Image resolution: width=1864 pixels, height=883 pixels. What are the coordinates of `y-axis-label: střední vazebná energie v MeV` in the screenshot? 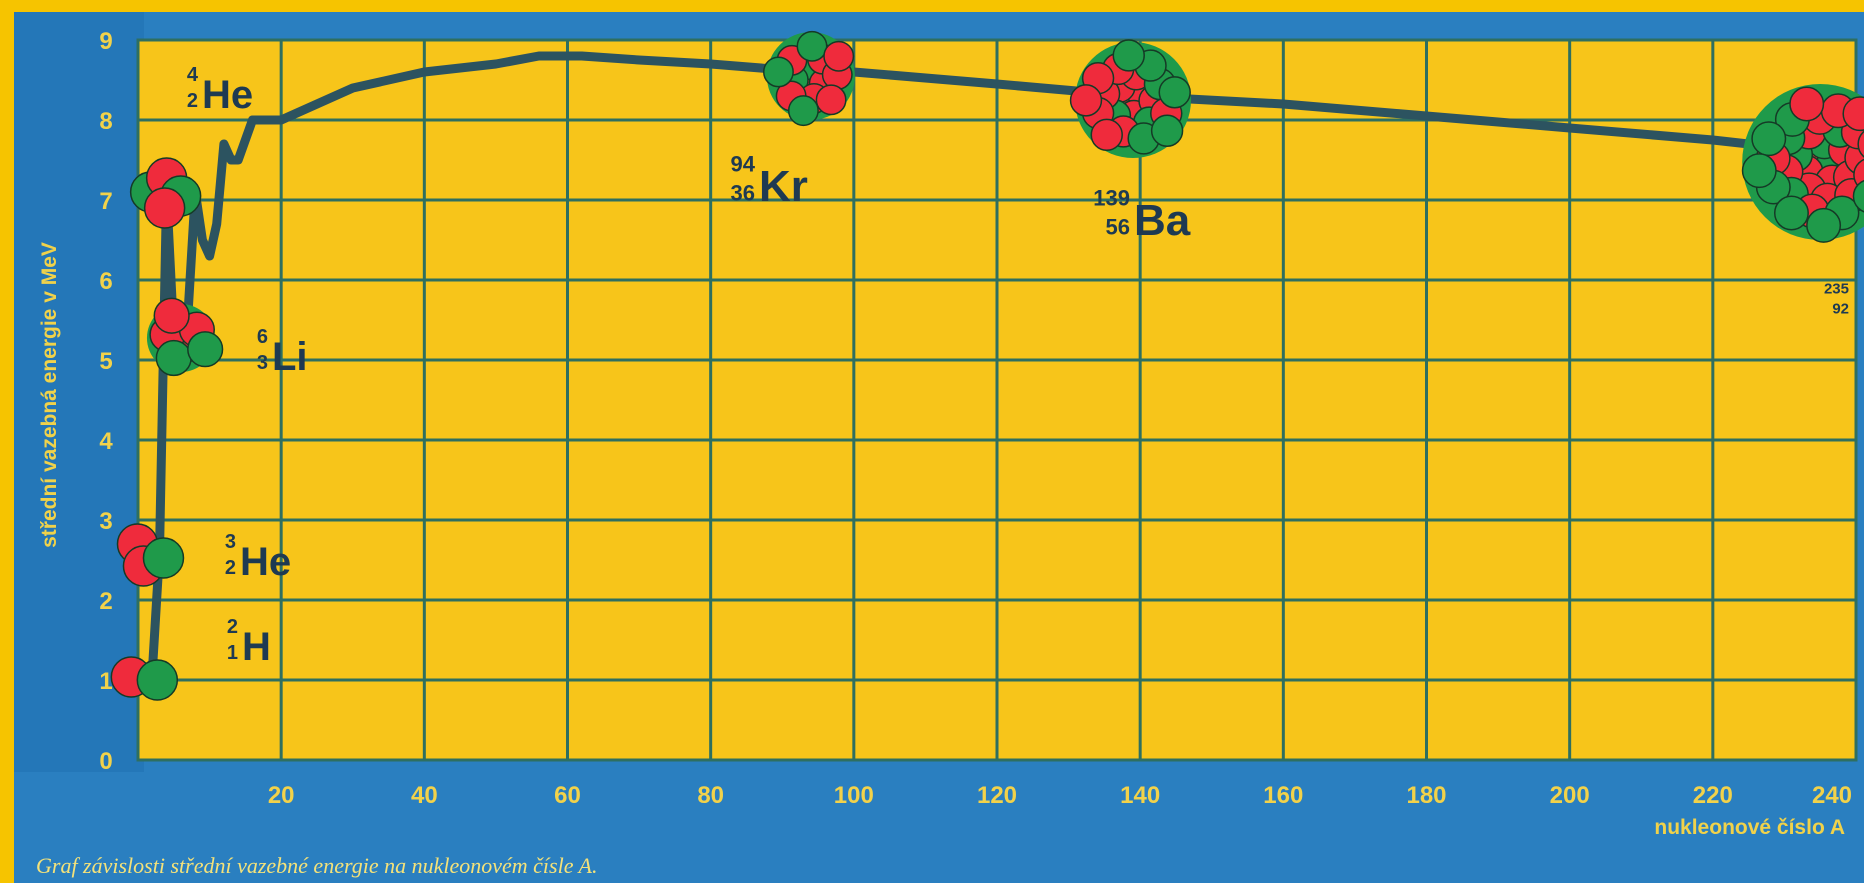 It's located at (49, 395).